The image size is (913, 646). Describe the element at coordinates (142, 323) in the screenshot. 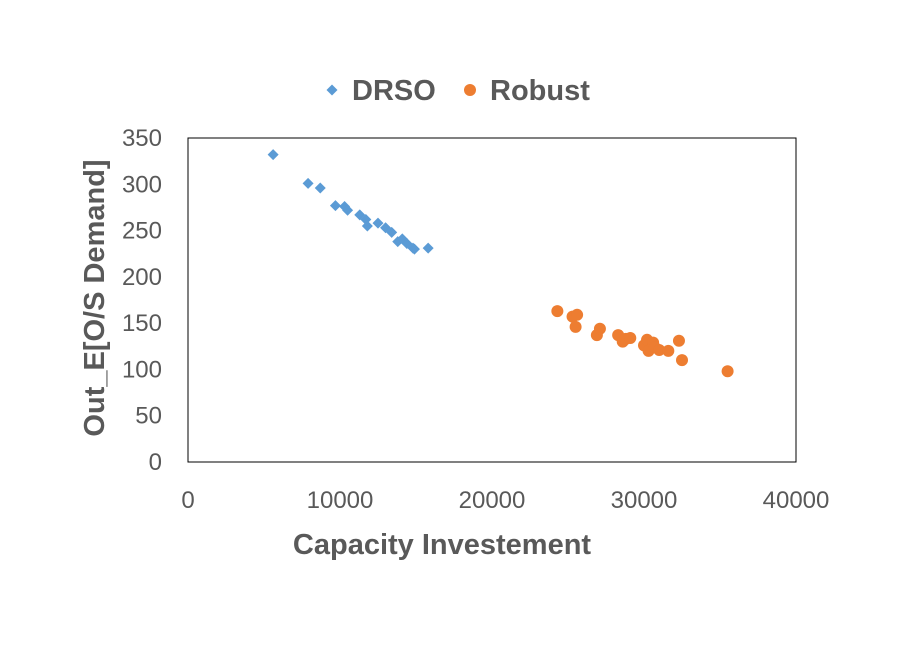

I see `y-tick-label: 150` at that location.